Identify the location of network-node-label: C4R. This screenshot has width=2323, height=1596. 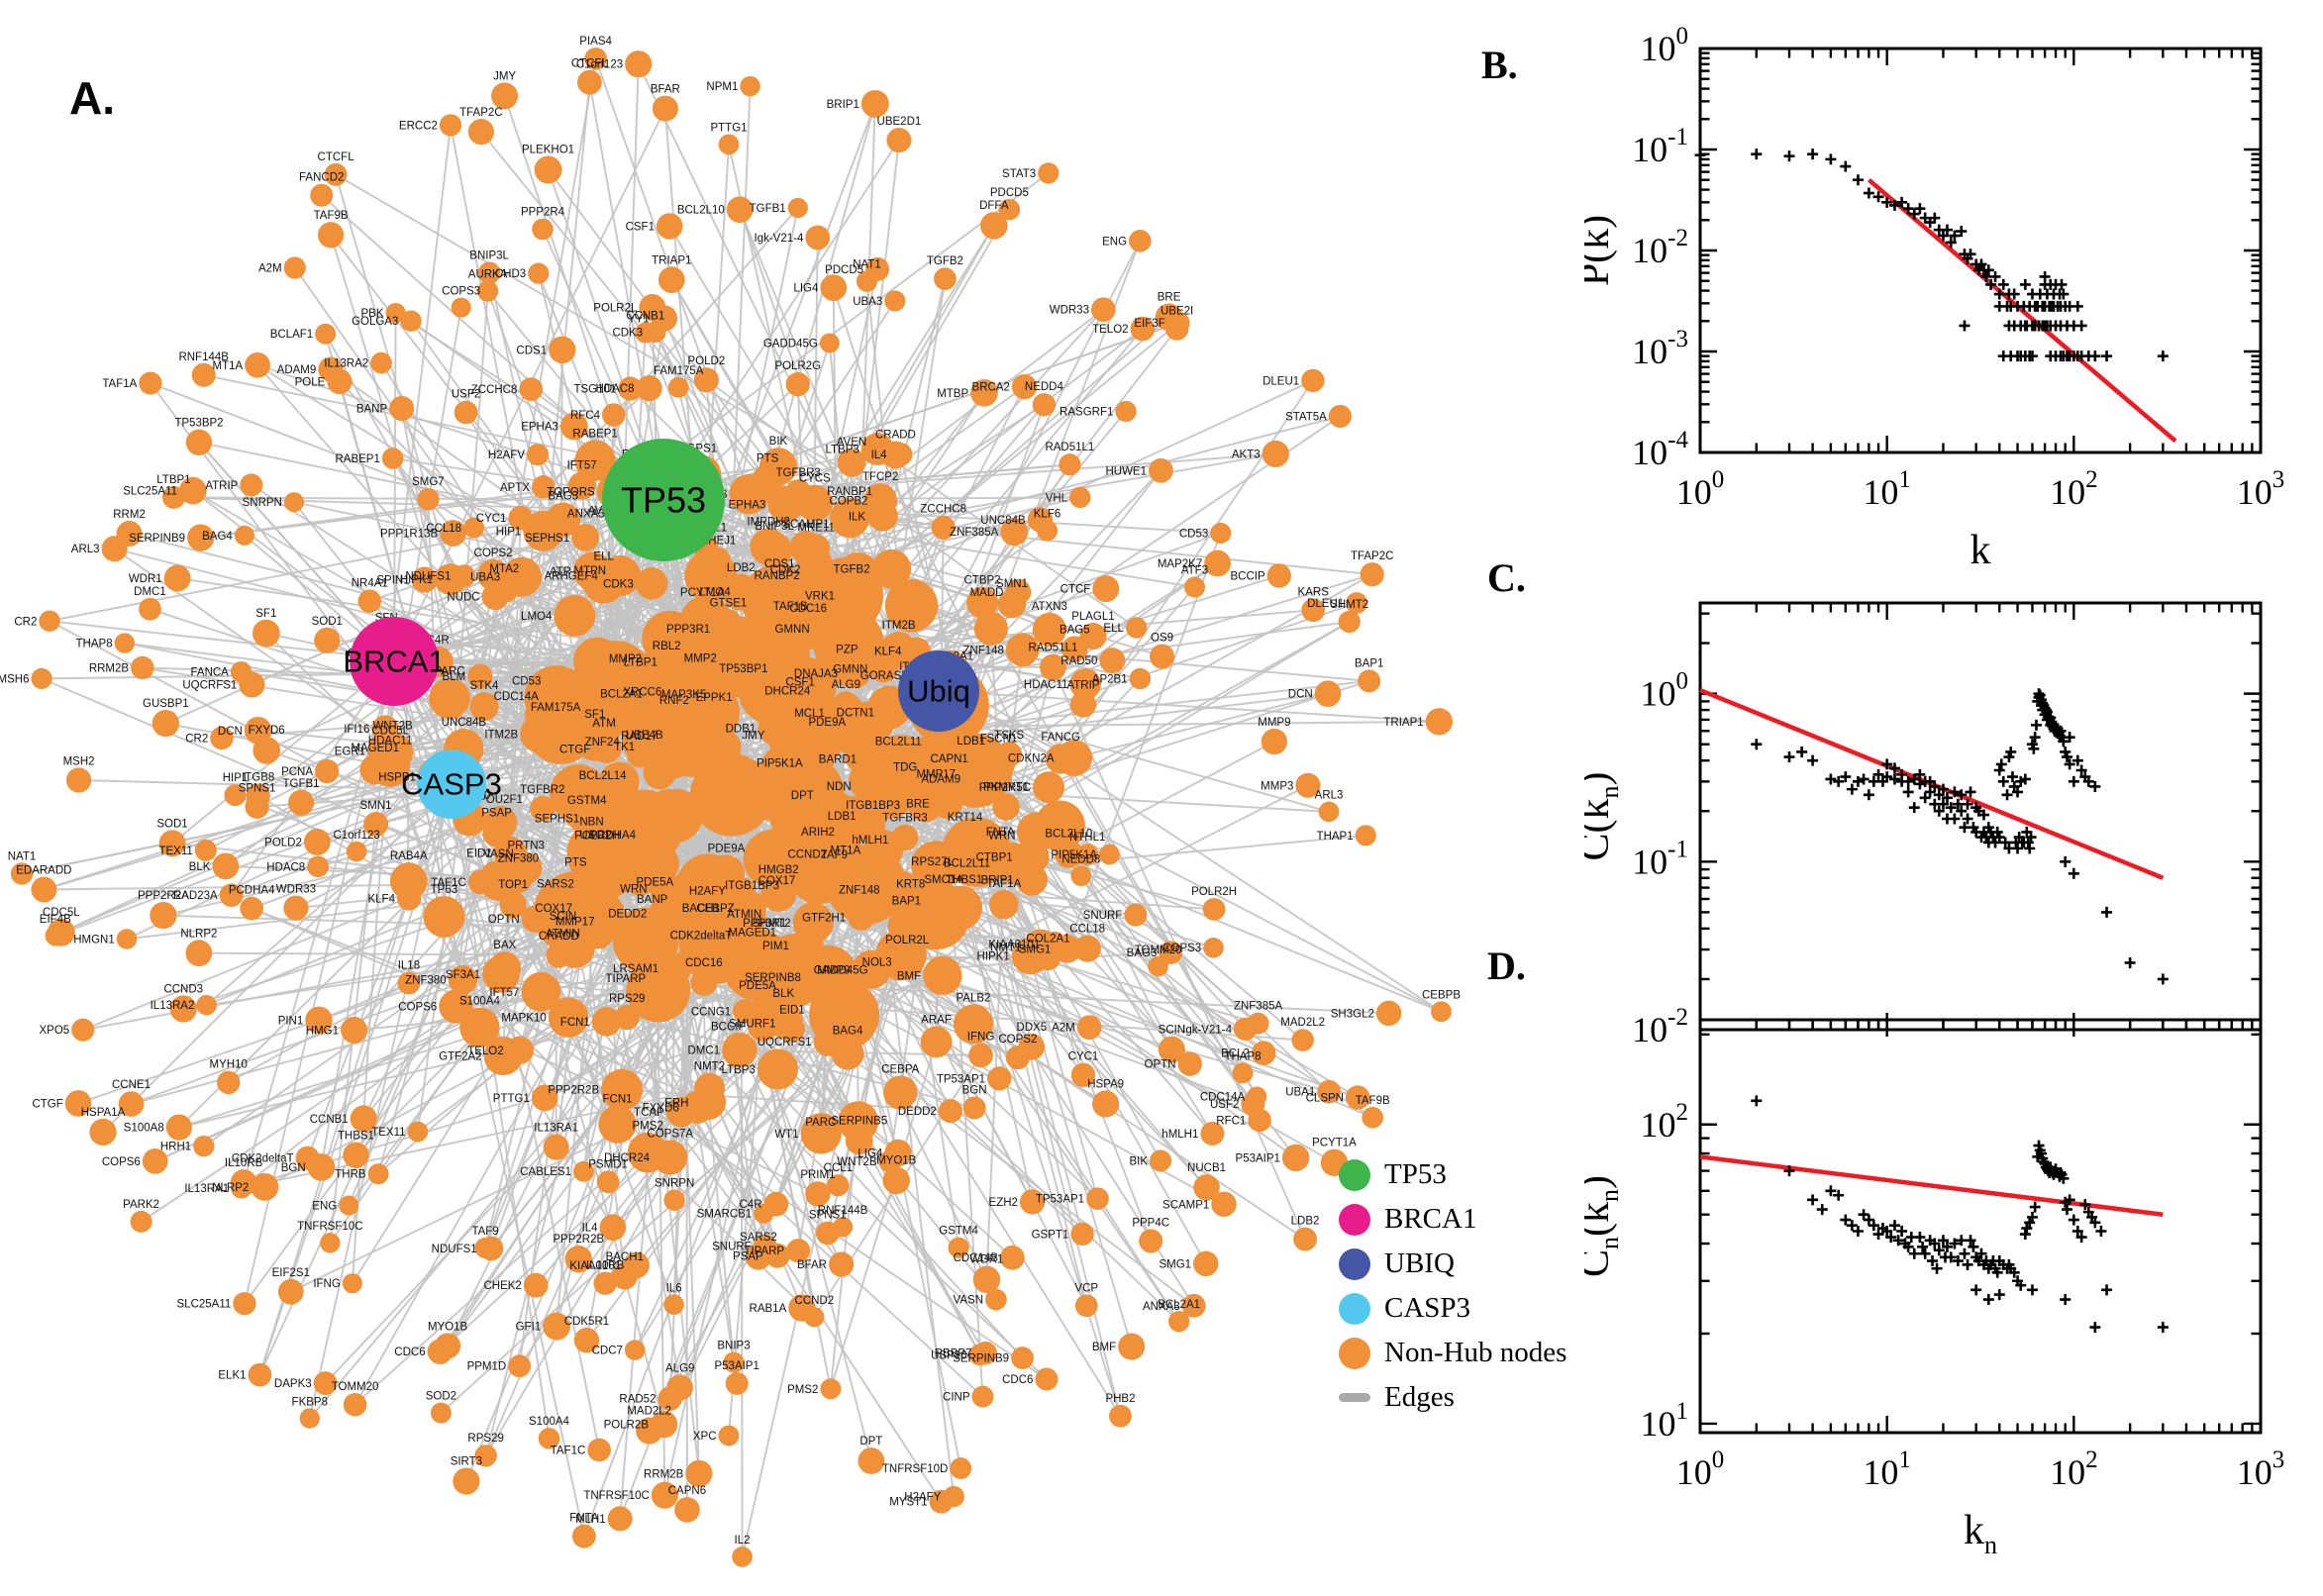
(751, 1205).